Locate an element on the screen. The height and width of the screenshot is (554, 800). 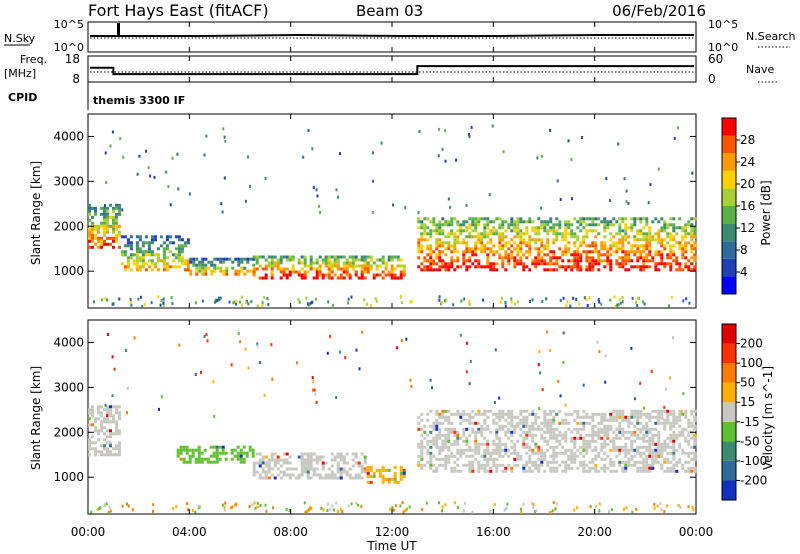
colorbar-segment is located at coordinates (729, 353).